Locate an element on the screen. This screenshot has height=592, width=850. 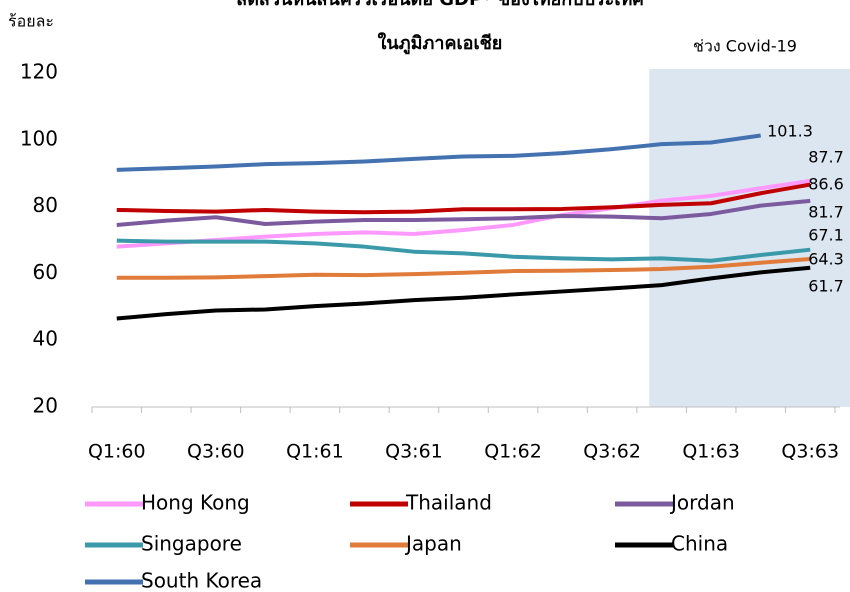
x-tick-label: Q3:62 is located at coordinates (612, 452).